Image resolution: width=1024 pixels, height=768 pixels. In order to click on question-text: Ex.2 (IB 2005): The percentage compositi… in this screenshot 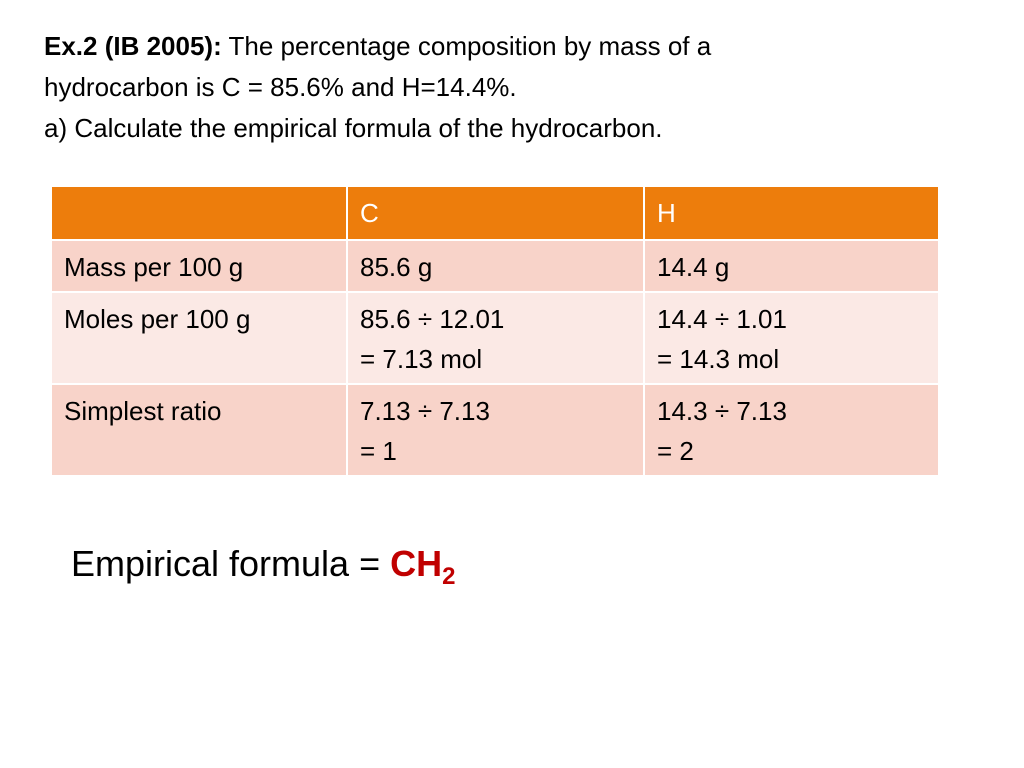, I will do `click(519, 87)`.